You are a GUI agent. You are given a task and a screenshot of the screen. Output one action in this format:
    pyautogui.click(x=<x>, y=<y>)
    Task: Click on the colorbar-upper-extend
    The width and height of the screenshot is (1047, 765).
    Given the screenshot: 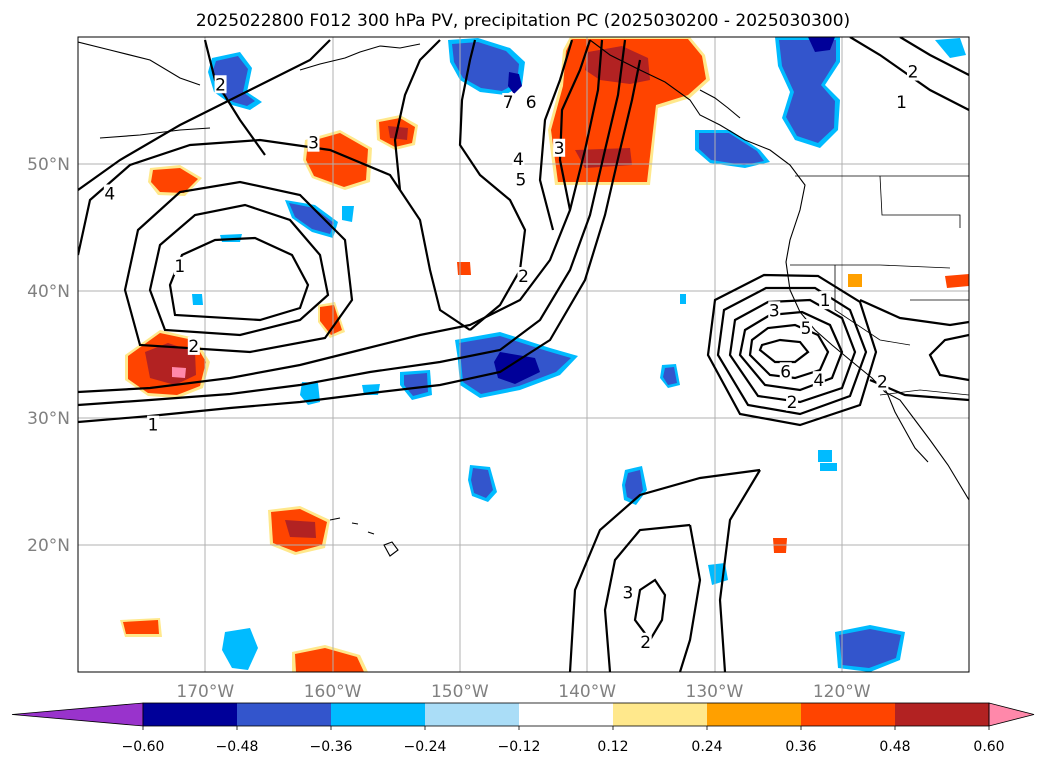 What is the action you would take?
    pyautogui.click(x=1011, y=714)
    